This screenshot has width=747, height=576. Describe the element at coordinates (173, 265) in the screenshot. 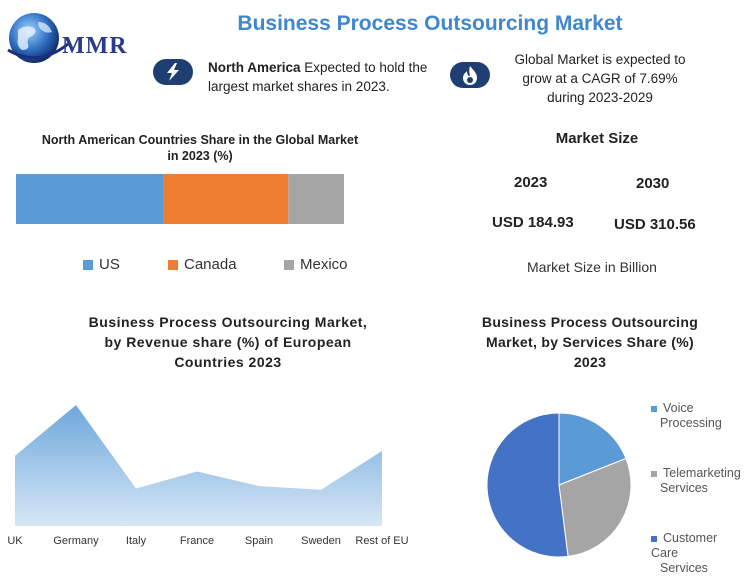

I see `legend-canada-swatch` at that location.